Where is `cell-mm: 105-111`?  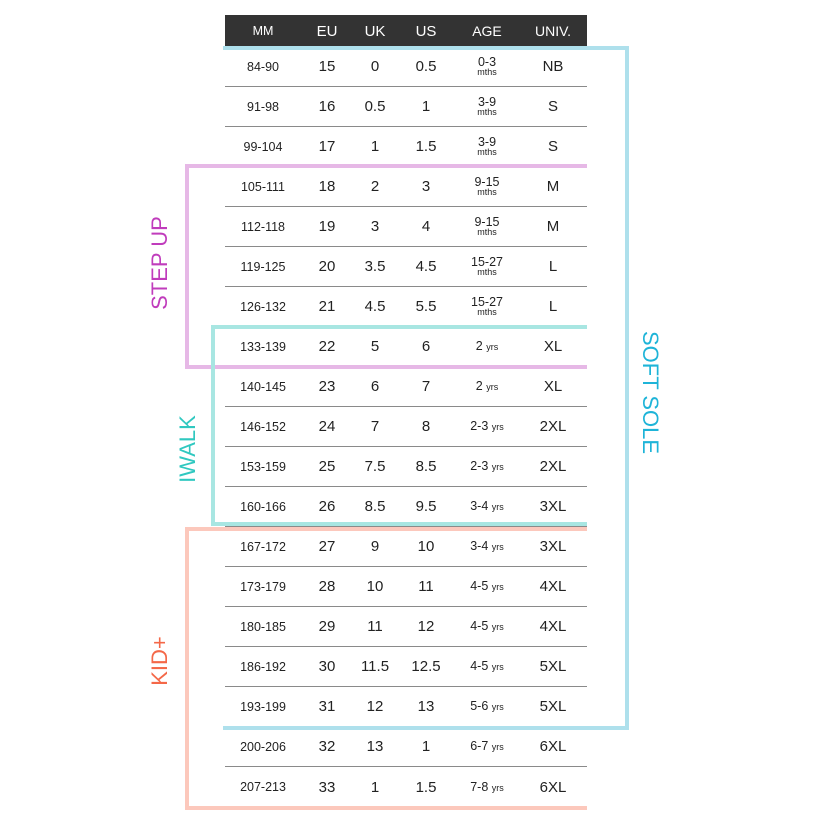
cell-mm: 105-111 is located at coordinates (263, 186).